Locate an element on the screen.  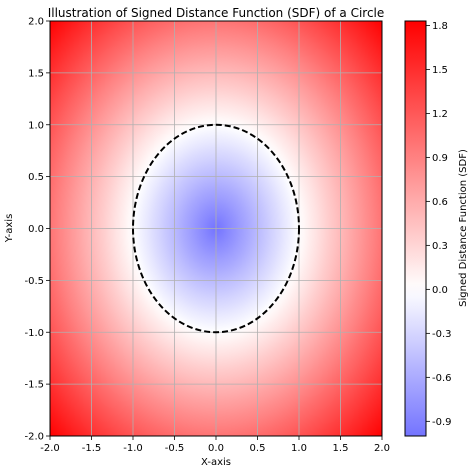
x-tick-label: -0.5 is located at coordinates (175, 448).